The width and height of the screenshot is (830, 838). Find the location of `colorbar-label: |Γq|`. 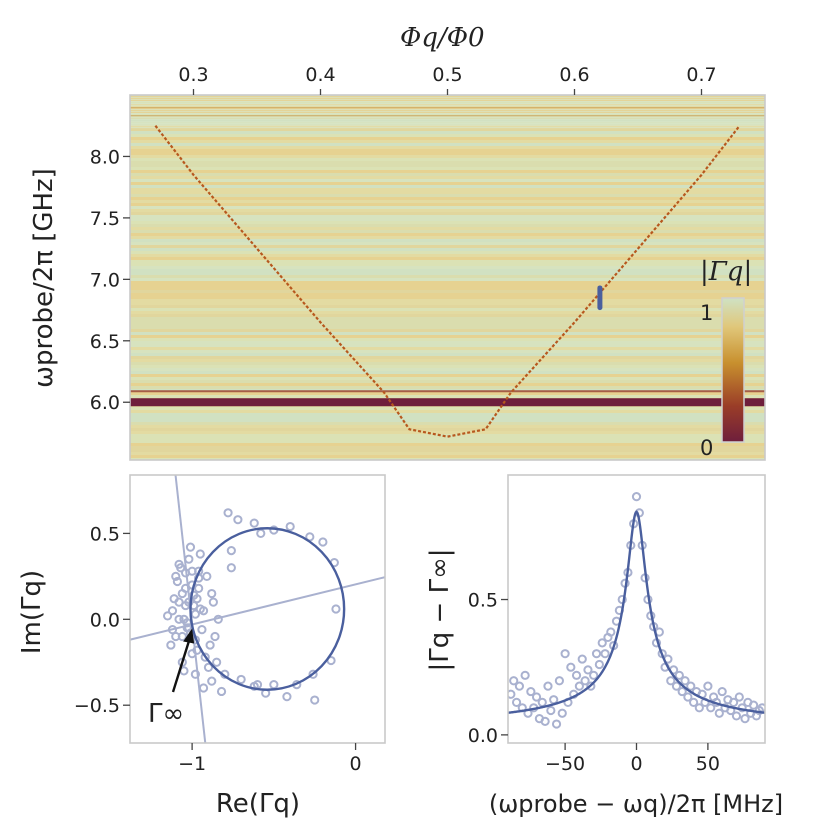

colorbar-label: |Γq| is located at coordinates (726, 272).